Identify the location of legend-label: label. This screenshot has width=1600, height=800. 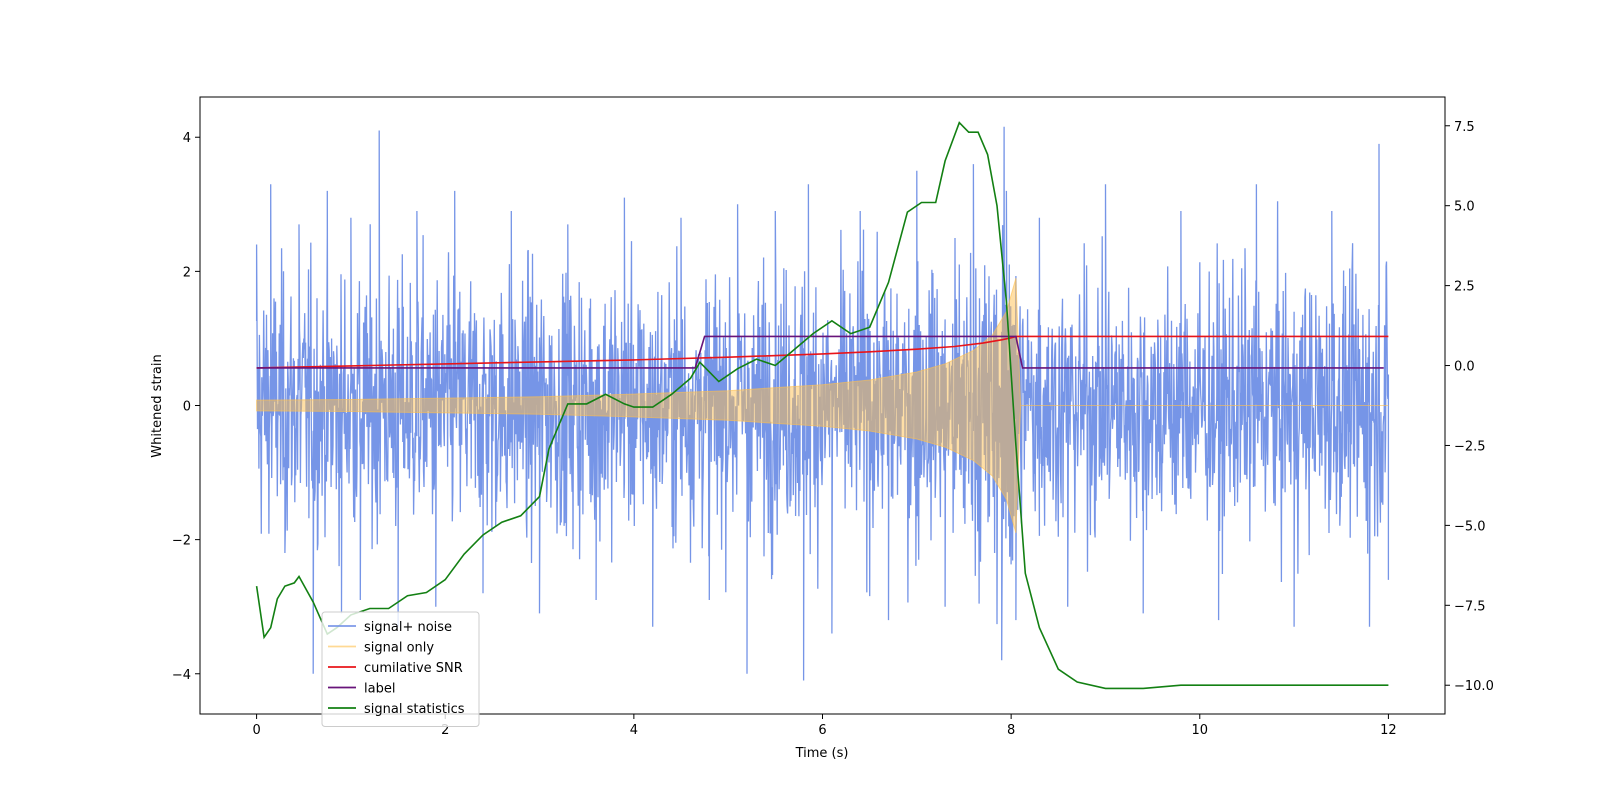
(379, 689).